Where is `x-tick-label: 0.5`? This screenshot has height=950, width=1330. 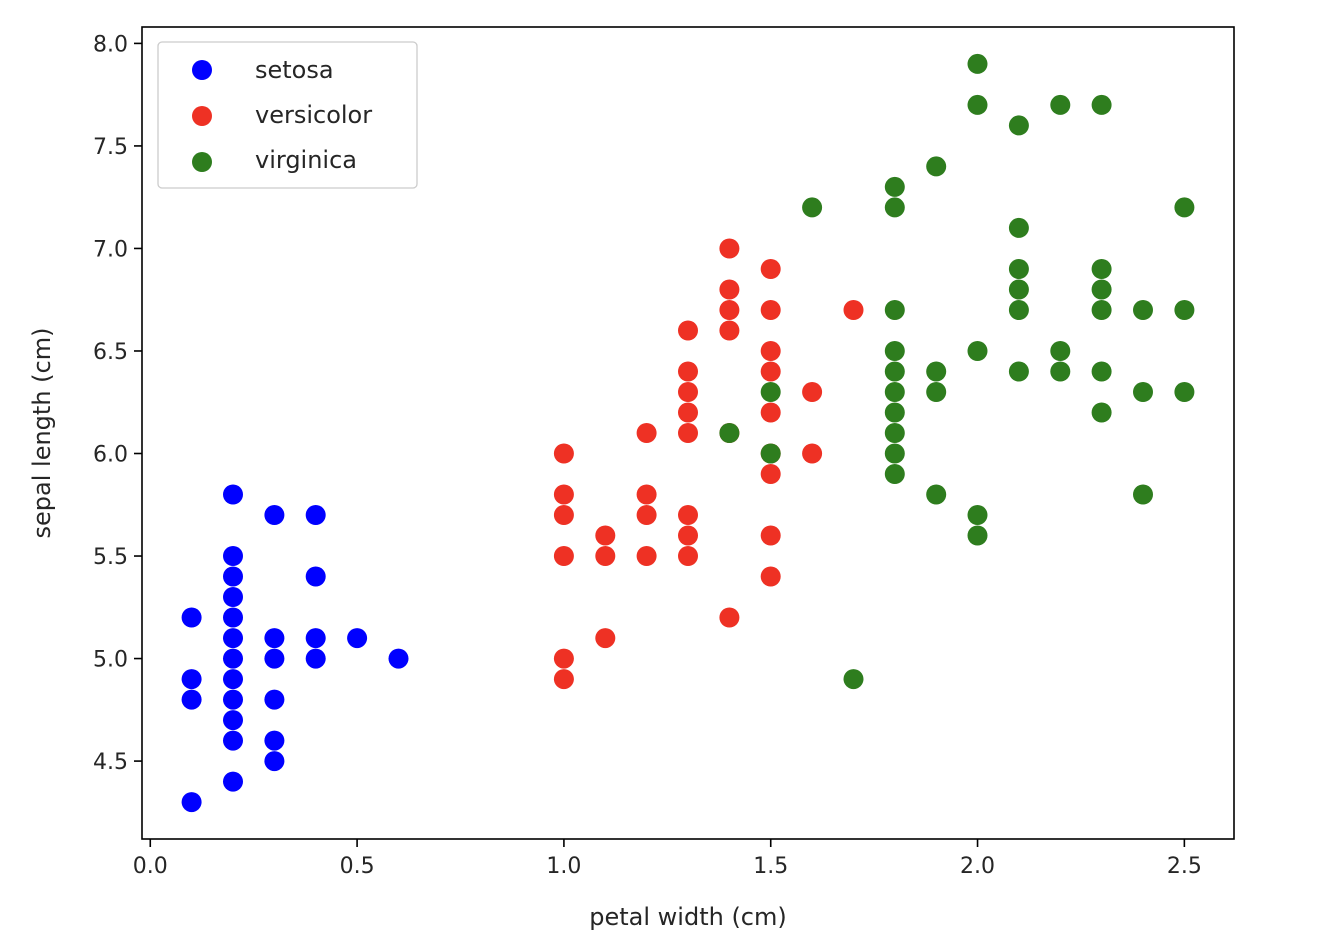 x-tick-label: 0.5 is located at coordinates (357, 866).